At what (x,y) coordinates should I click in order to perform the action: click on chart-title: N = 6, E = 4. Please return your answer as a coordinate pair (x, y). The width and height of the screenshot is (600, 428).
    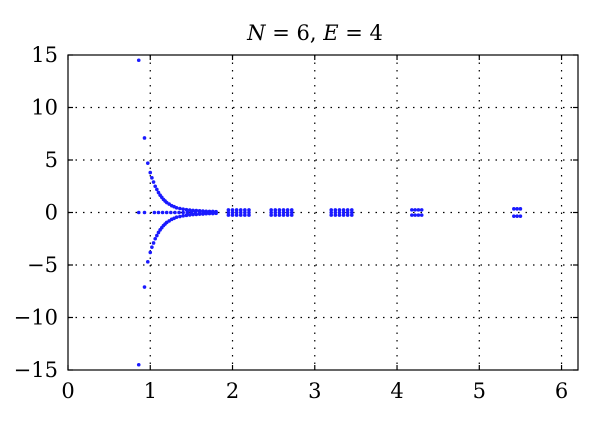
    Looking at the image, I should click on (314, 33).